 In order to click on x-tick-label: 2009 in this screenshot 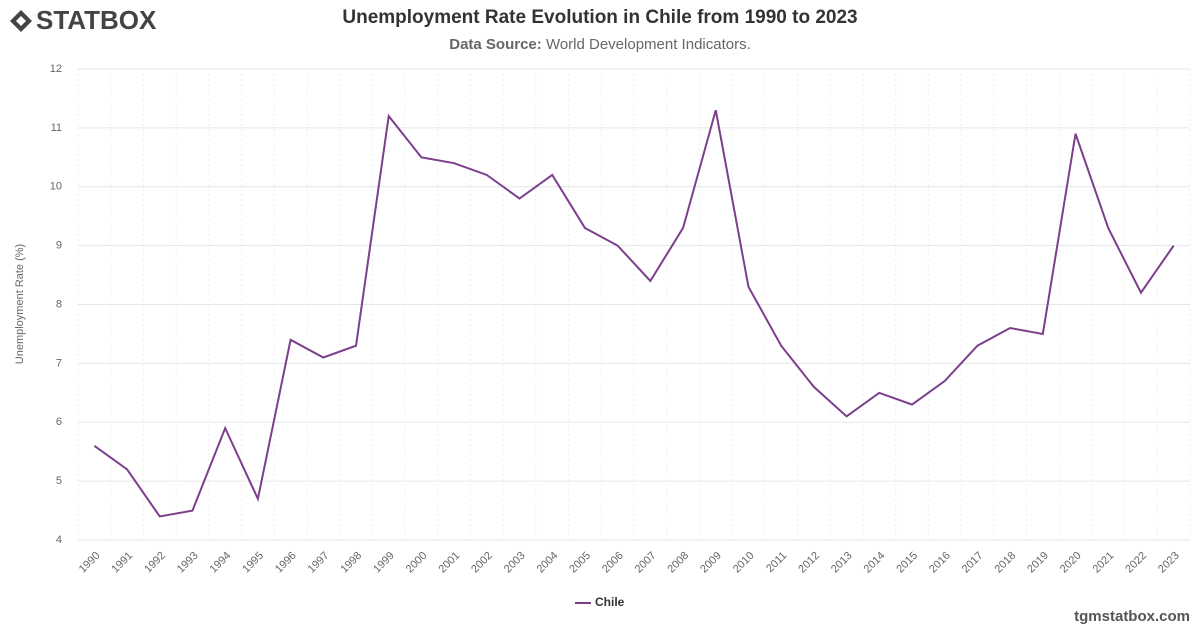, I will do `click(711, 563)`.